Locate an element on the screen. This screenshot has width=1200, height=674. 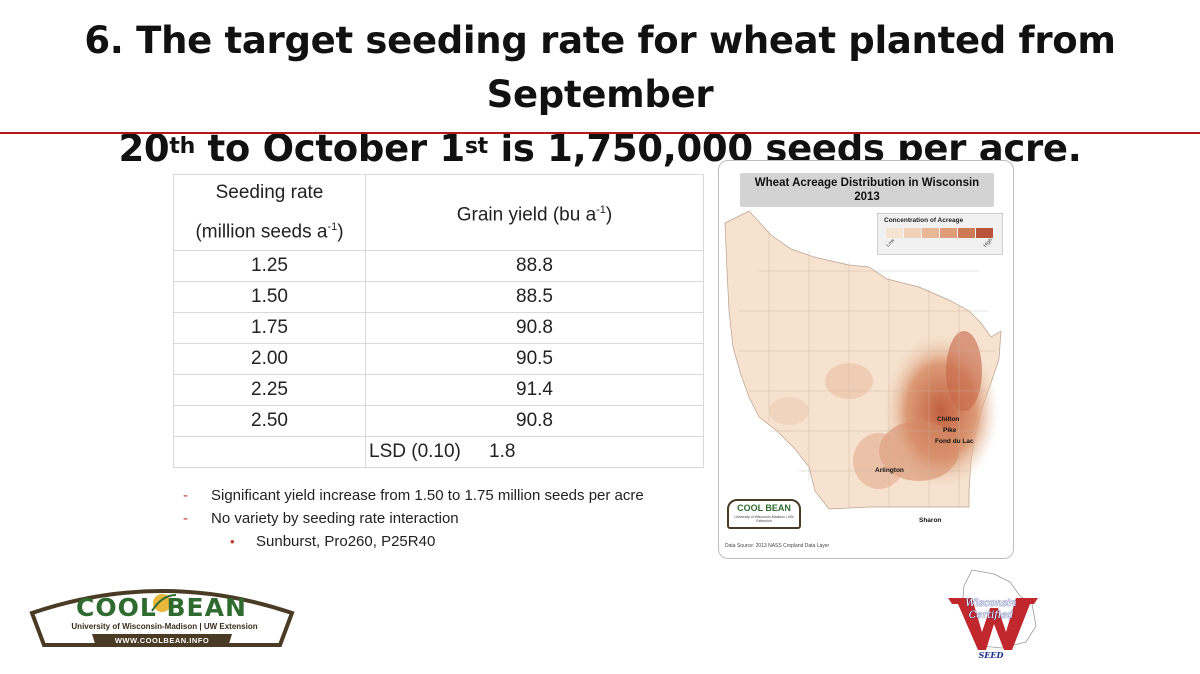
city-label: Sharon is located at coordinates (930, 520).